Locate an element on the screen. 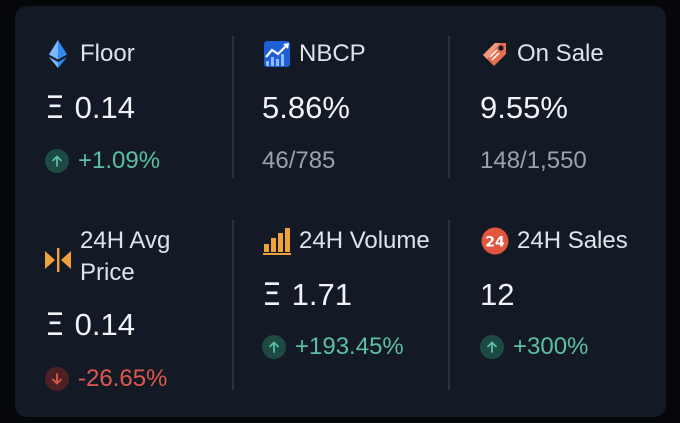 Image resolution: width=680 pixels, height=423 pixels. volume-value: Ξ 1.71 is located at coordinates (307, 295).